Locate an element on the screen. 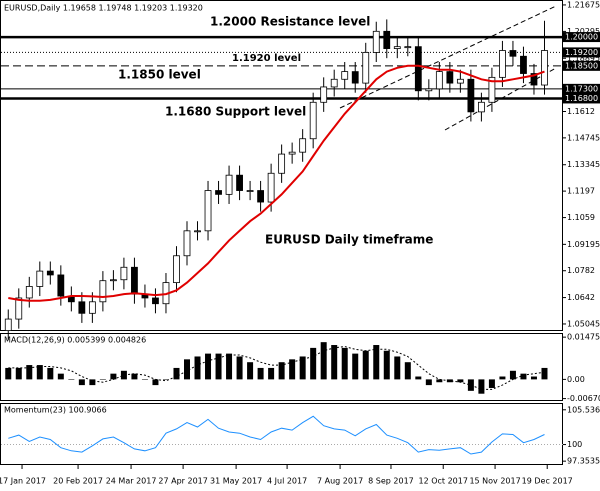 This screenshot has height=491, width=600. x-tick-label: 4 Jul 2017 is located at coordinates (287, 481).